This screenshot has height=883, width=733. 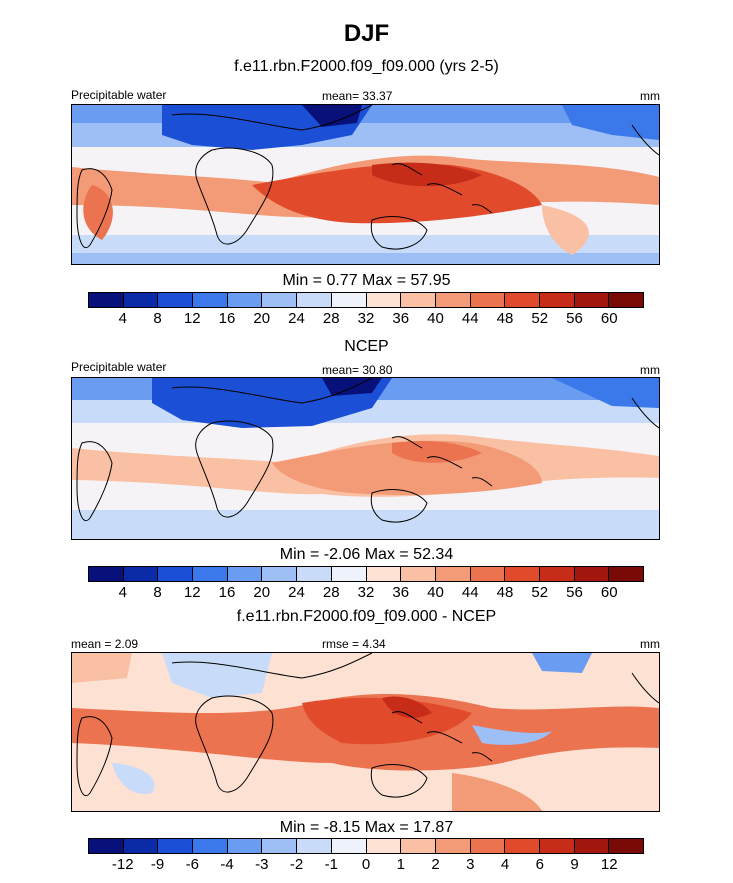 I want to click on panel-2-colorbar, so click(x=366, y=574).